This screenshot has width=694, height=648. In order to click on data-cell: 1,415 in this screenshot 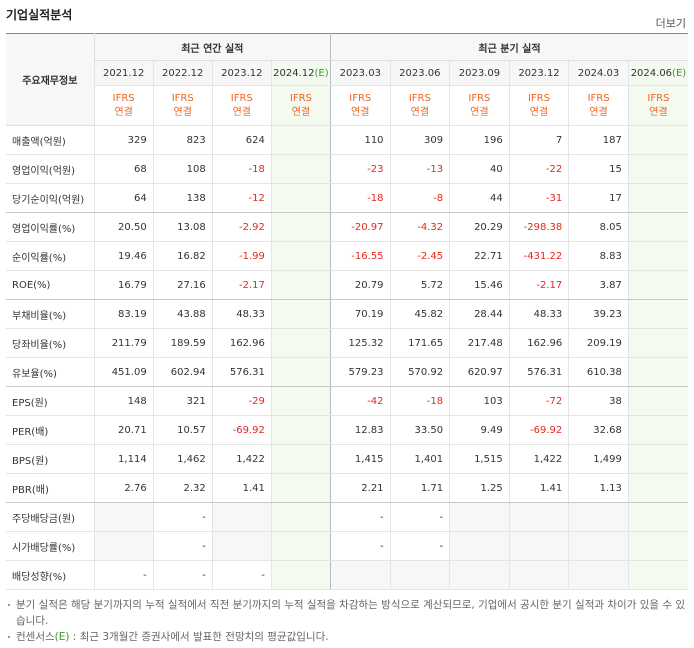, I will do `click(360, 459)`.